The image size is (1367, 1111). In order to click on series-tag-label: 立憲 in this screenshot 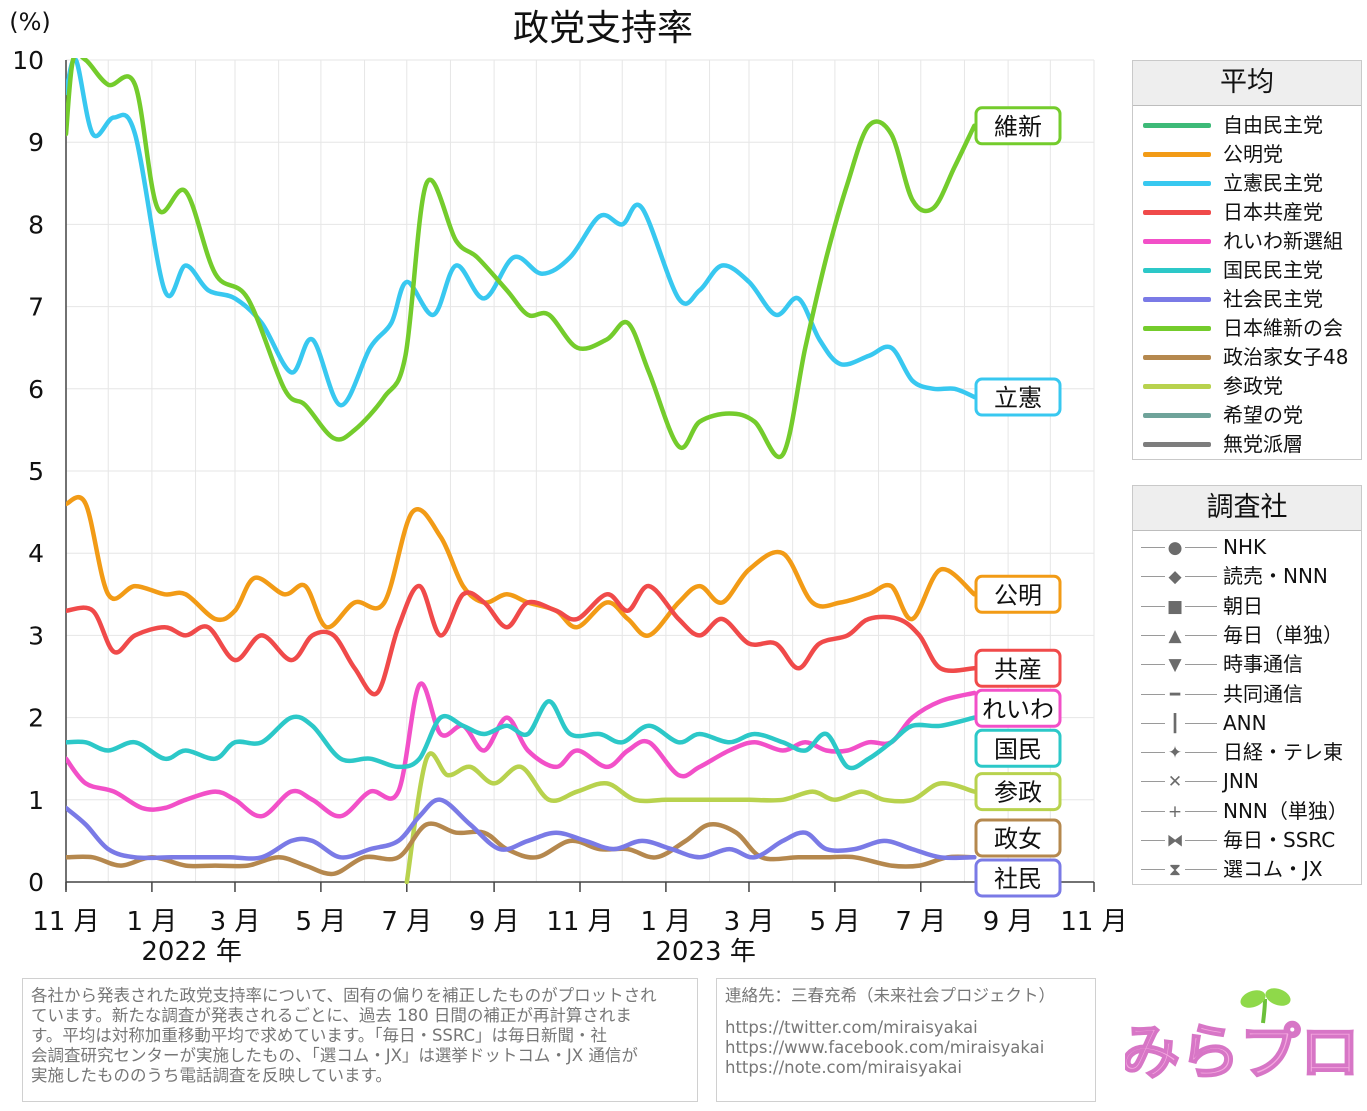, I will do `click(1018, 398)`.